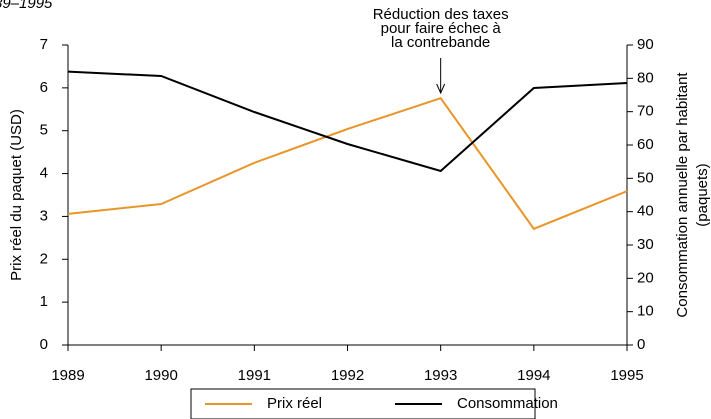  I want to click on legend-label: Consommation, so click(507, 403).